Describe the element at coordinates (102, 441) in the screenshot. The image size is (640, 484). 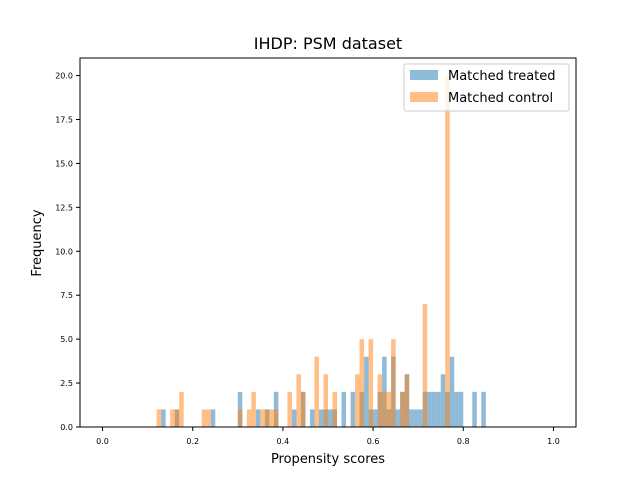
I see `x-tick-label: 0.0` at that location.